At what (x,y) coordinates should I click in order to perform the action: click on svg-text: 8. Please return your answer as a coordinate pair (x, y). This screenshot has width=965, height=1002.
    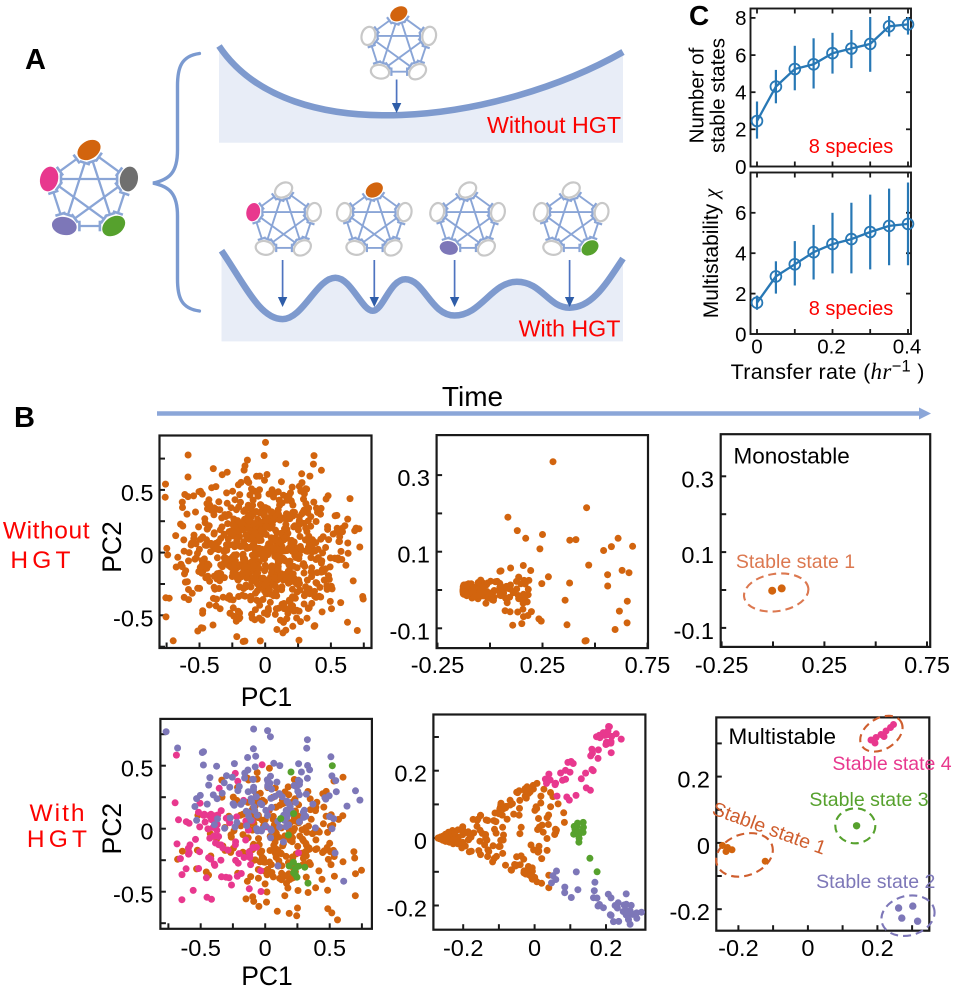
    Looking at the image, I should click on (740, 18).